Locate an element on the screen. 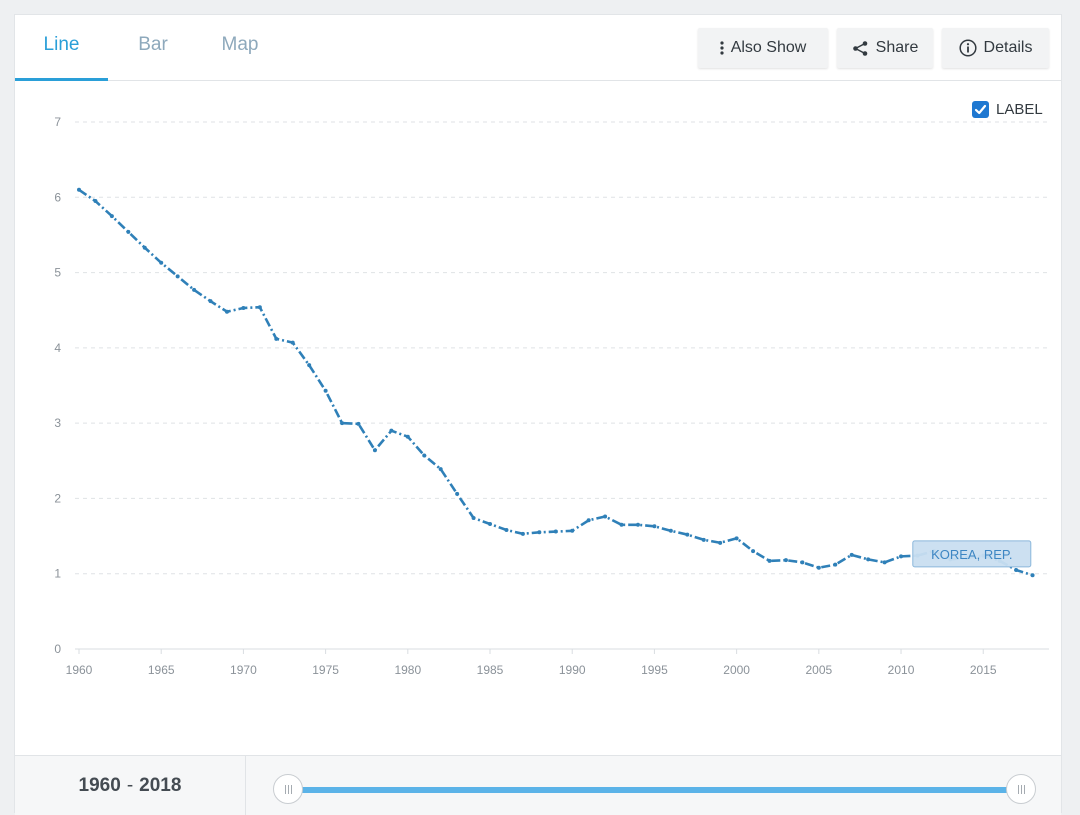 This screenshot has width=1080, height=815. series-label-box is located at coordinates (972, 554).